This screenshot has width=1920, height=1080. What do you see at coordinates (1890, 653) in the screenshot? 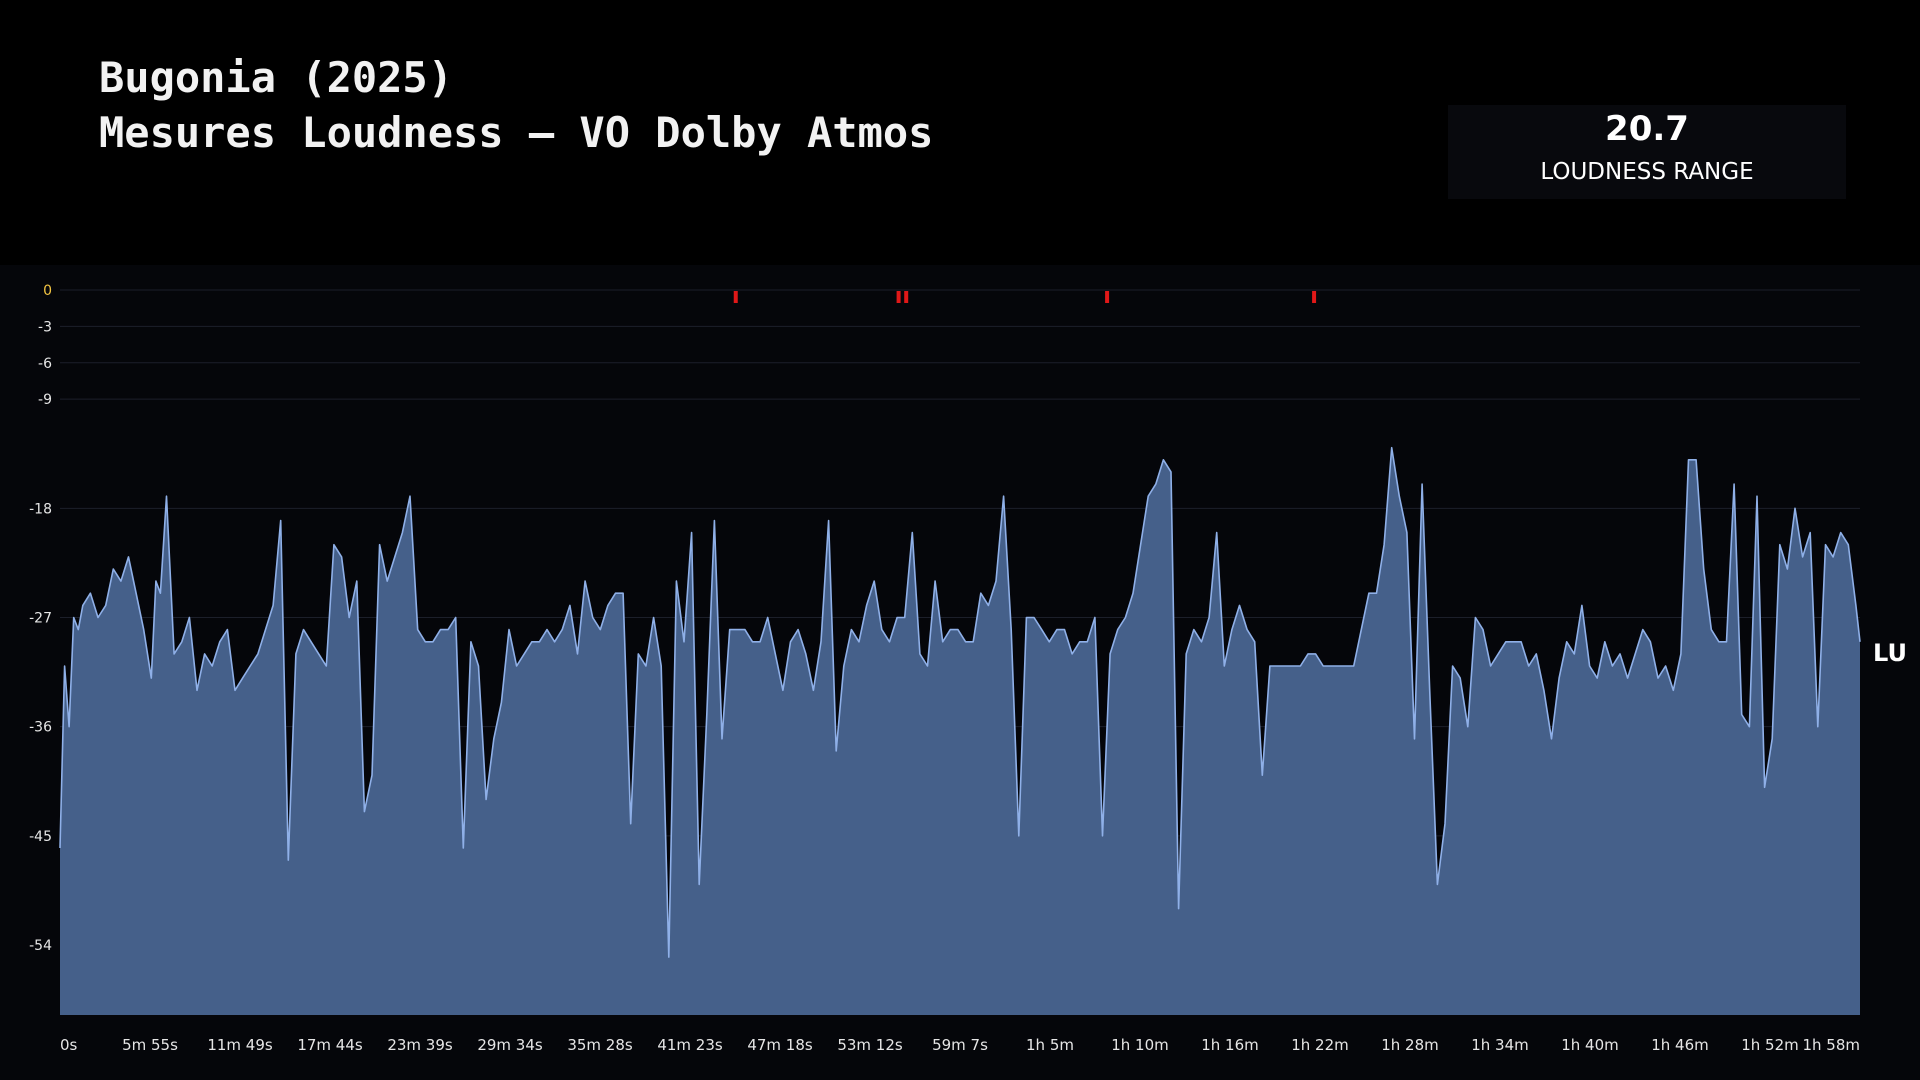
I see `y-axis-unit-label: LU` at bounding box center [1890, 653].